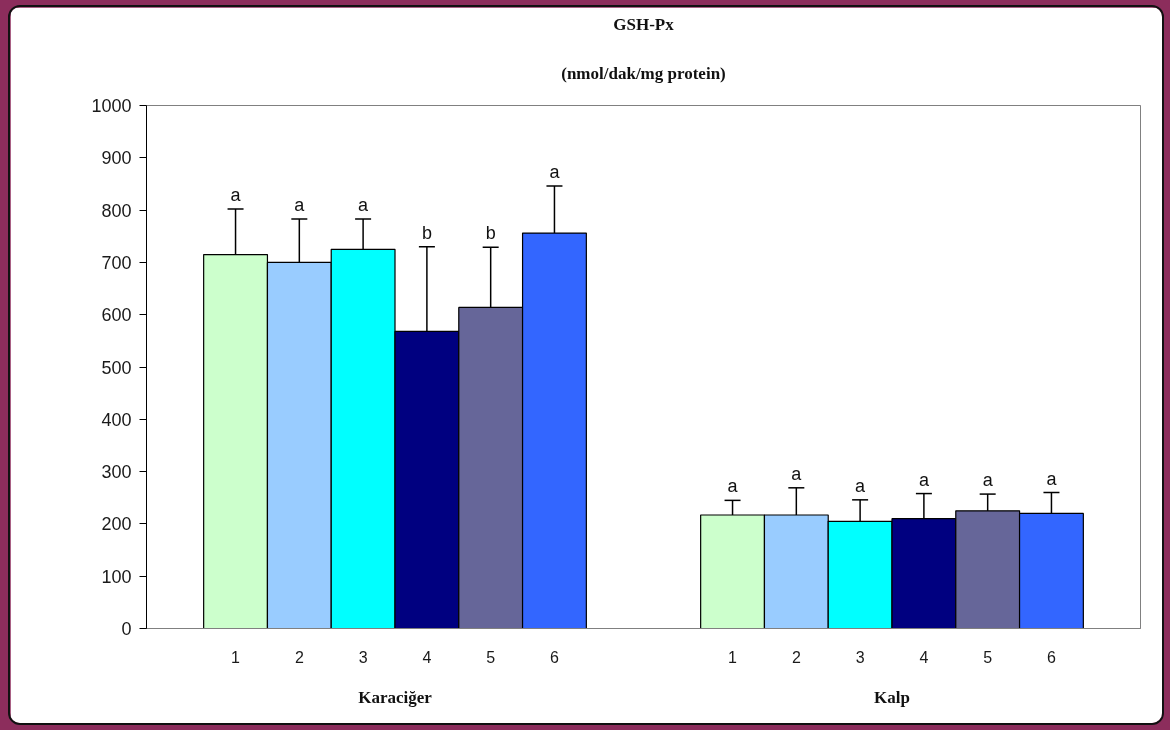 The image size is (1172, 736). What do you see at coordinates (363, 657) in the screenshot?
I see `series-label: 3` at bounding box center [363, 657].